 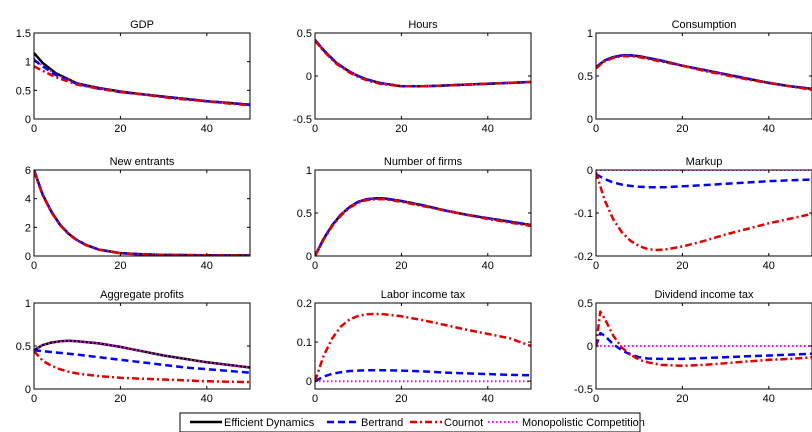 What do you see at coordinates (583, 423) in the screenshot?
I see `legend-label-monopolistic: Monopolistic Competition` at bounding box center [583, 423].